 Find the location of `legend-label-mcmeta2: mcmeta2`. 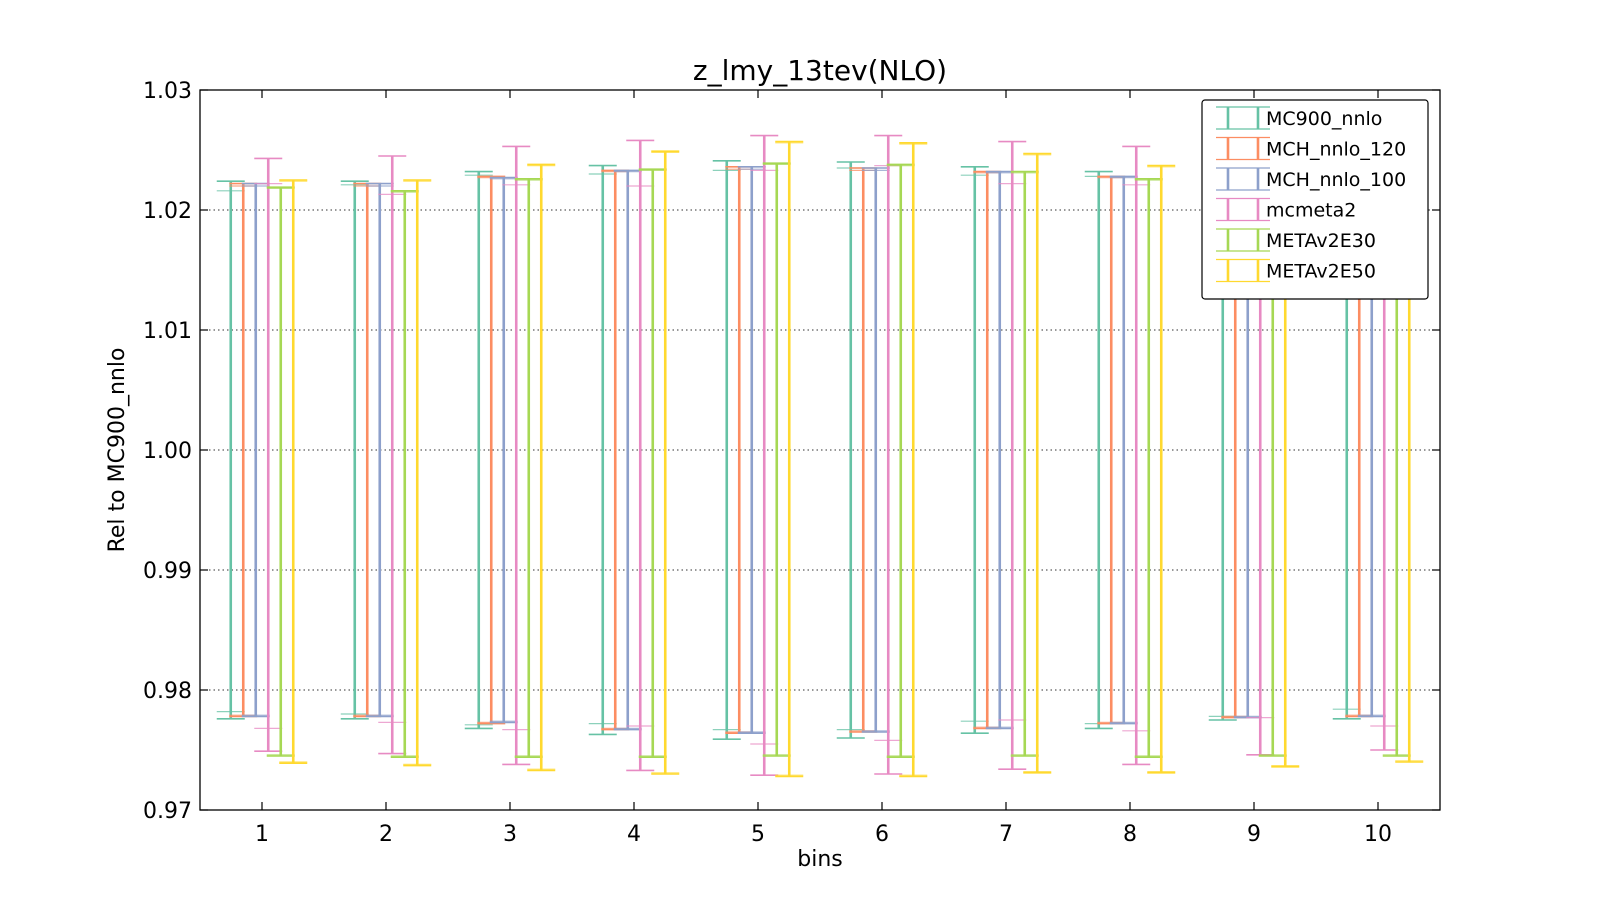

legend-label-mcmeta2: mcmeta2 is located at coordinates (1311, 211).